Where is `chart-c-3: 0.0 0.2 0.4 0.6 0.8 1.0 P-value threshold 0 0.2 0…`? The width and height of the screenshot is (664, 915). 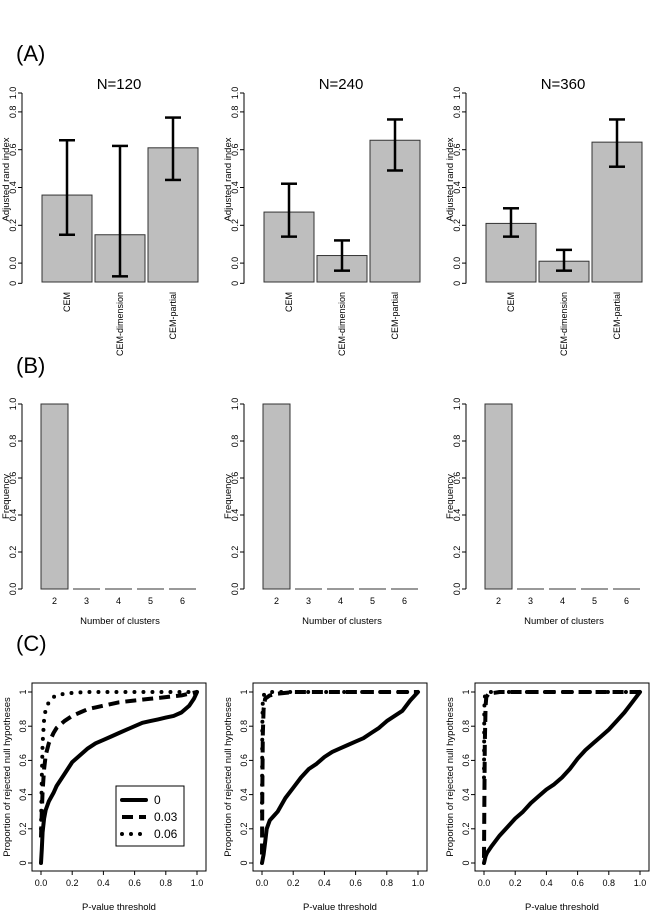
chart-c-3: 0.0 0.2 0.4 0.6 0.8 1.0 P-value threshold 0 0.2 0… is located at coordinates (547, 797).